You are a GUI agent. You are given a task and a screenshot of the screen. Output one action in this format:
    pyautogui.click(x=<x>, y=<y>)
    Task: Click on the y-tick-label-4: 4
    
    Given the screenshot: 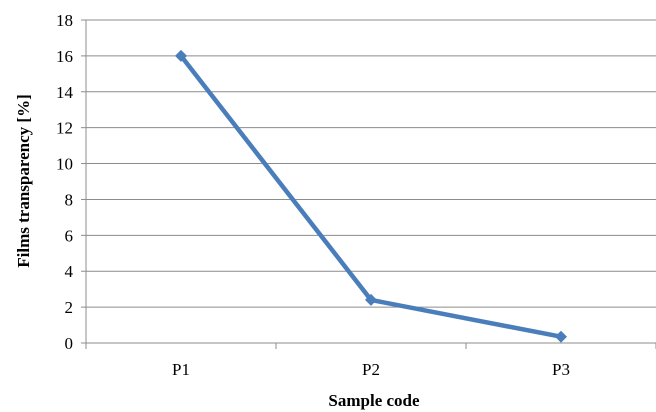 What is the action you would take?
    pyautogui.click(x=69, y=271)
    